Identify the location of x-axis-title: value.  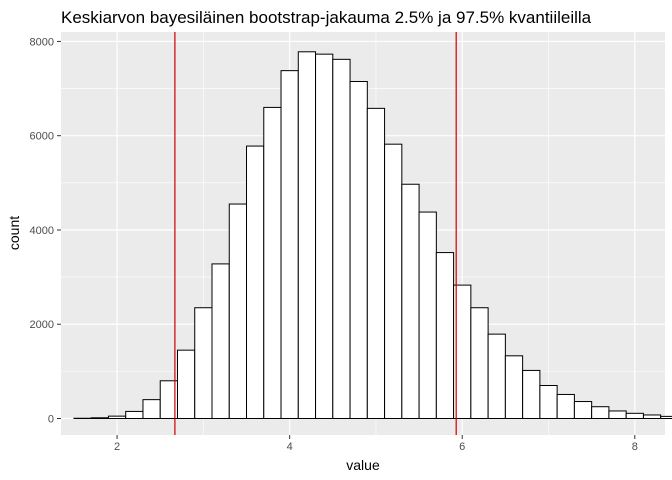
(363, 465).